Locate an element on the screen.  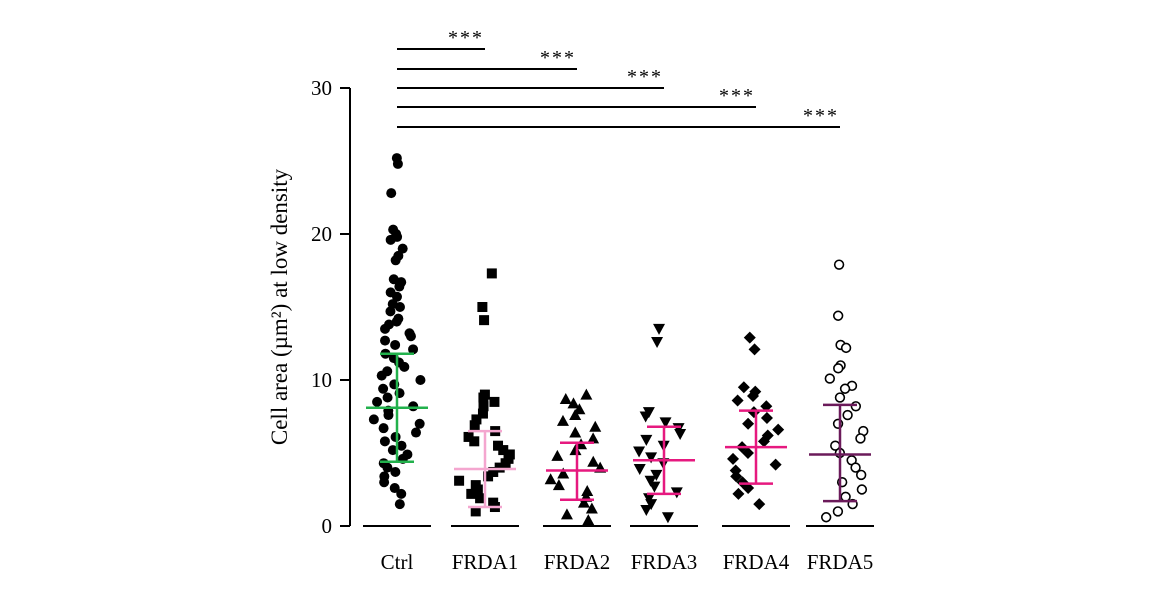
mean-sd-bars is located at coordinates (618, 430).